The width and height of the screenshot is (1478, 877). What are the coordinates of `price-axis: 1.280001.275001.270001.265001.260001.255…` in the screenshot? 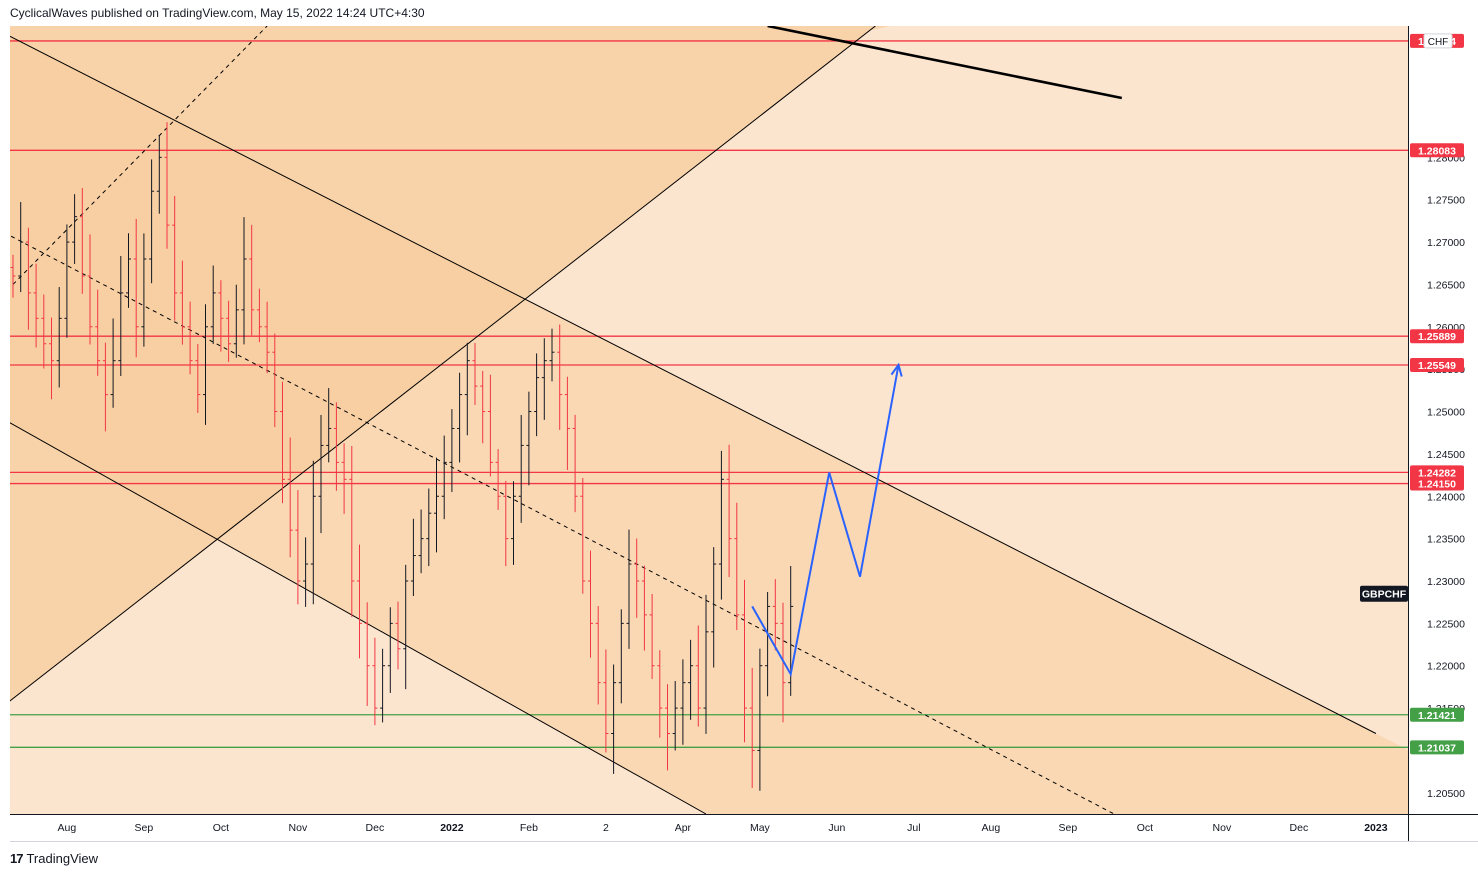 It's located at (1437, 433).